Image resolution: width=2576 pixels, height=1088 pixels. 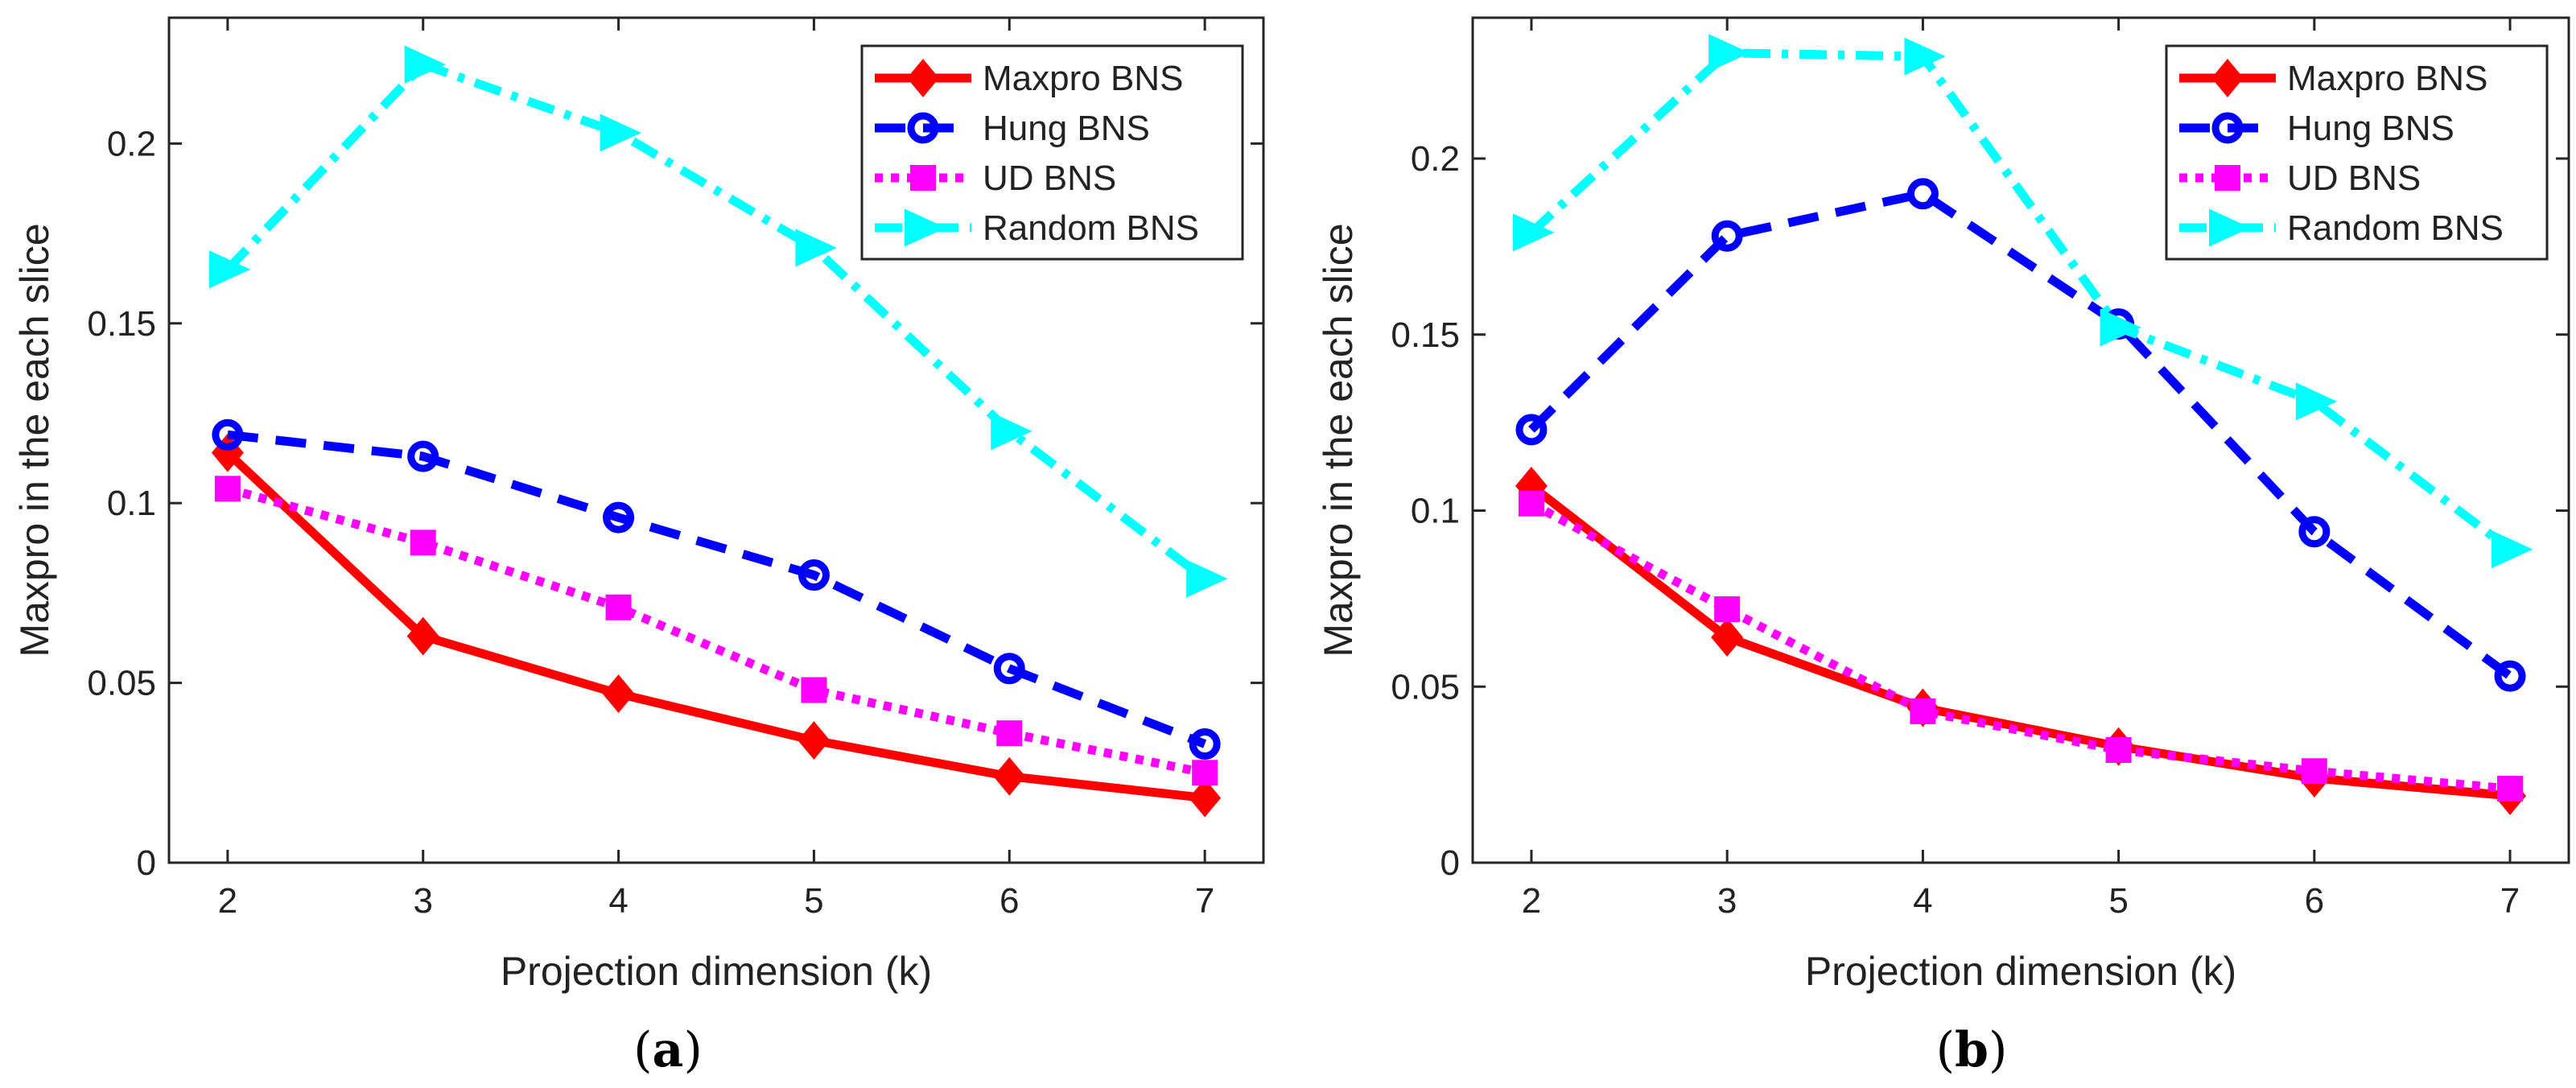 I want to click on series-maxpro-bns, so click(x=716, y=625).